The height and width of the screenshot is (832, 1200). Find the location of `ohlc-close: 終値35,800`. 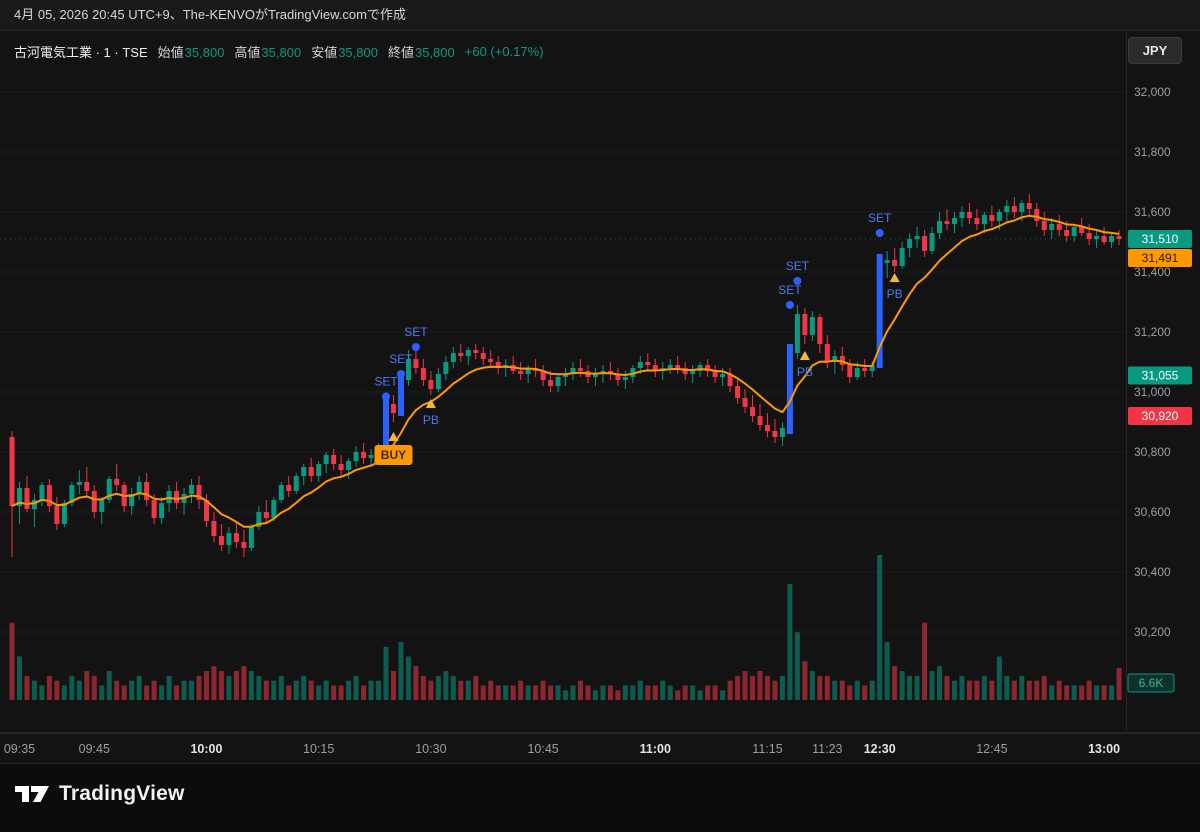

ohlc-close: 終値35,800 is located at coordinates (421, 51).